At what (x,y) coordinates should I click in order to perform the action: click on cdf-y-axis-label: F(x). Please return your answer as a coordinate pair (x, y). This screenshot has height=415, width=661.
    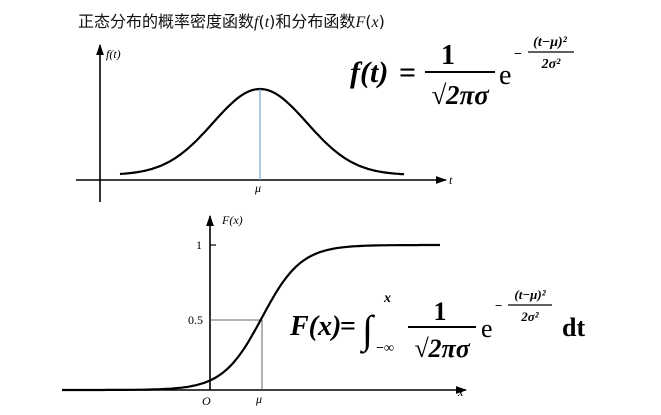
    Looking at the image, I should click on (232, 220).